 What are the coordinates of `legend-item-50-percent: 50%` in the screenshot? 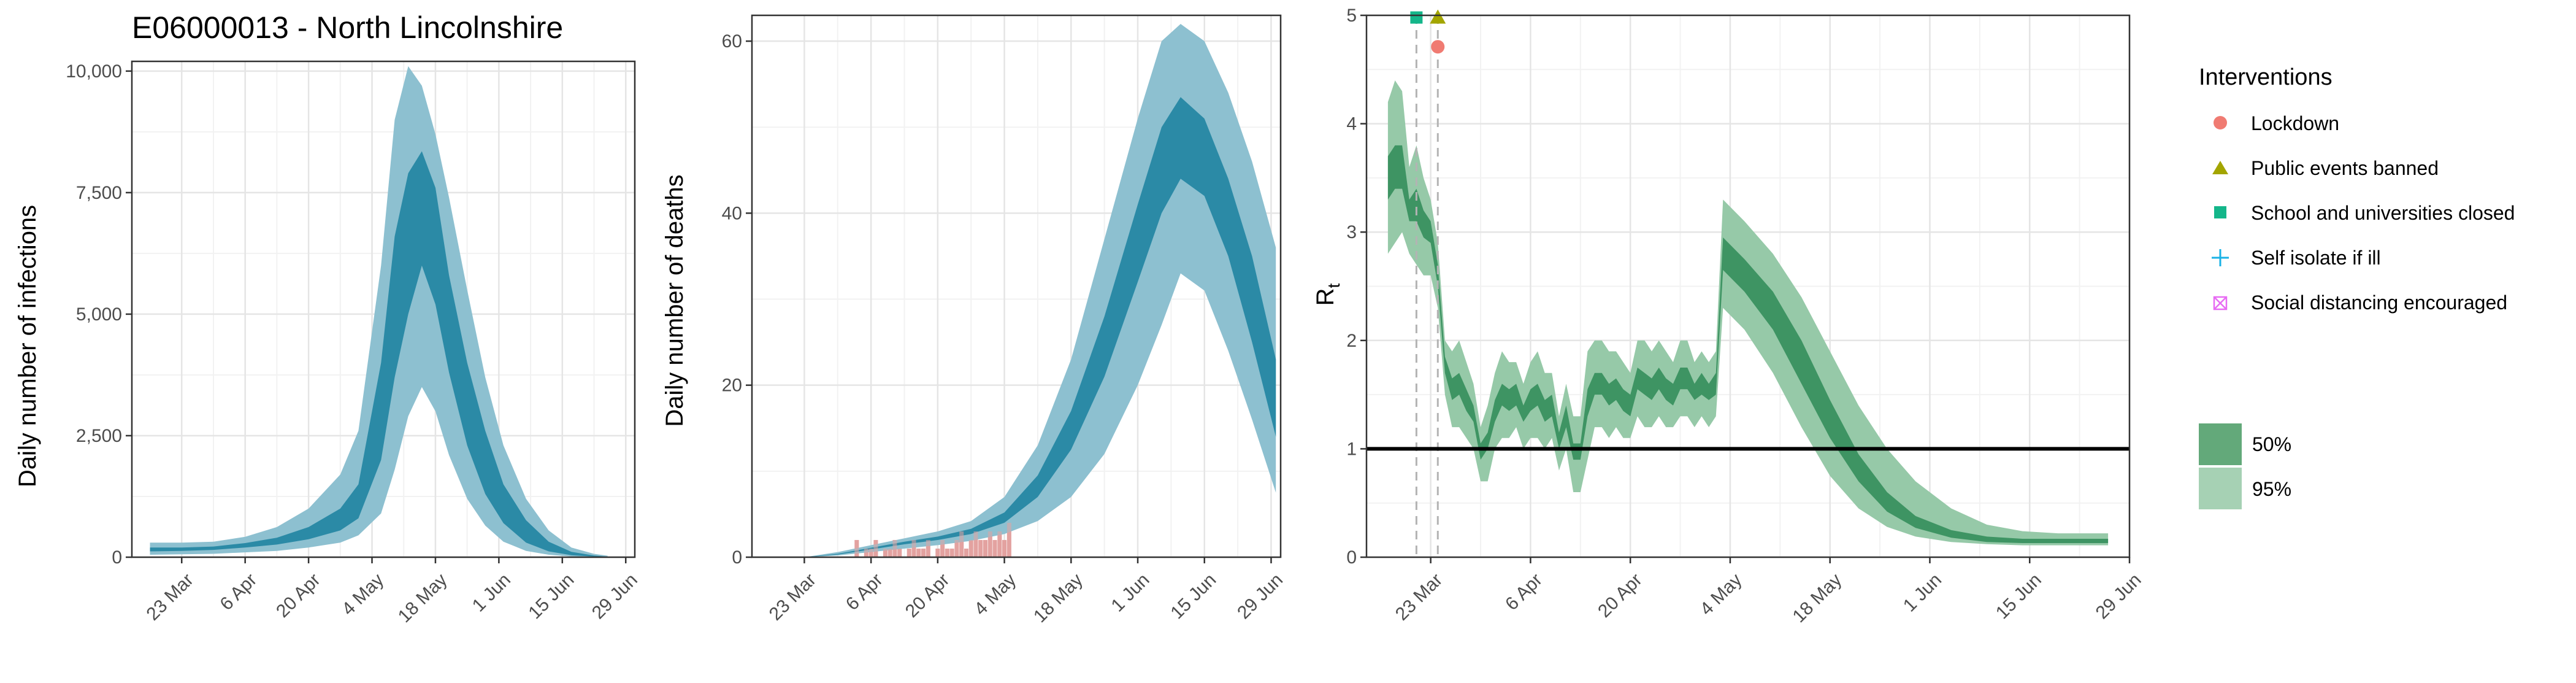 It's located at (2245, 444).